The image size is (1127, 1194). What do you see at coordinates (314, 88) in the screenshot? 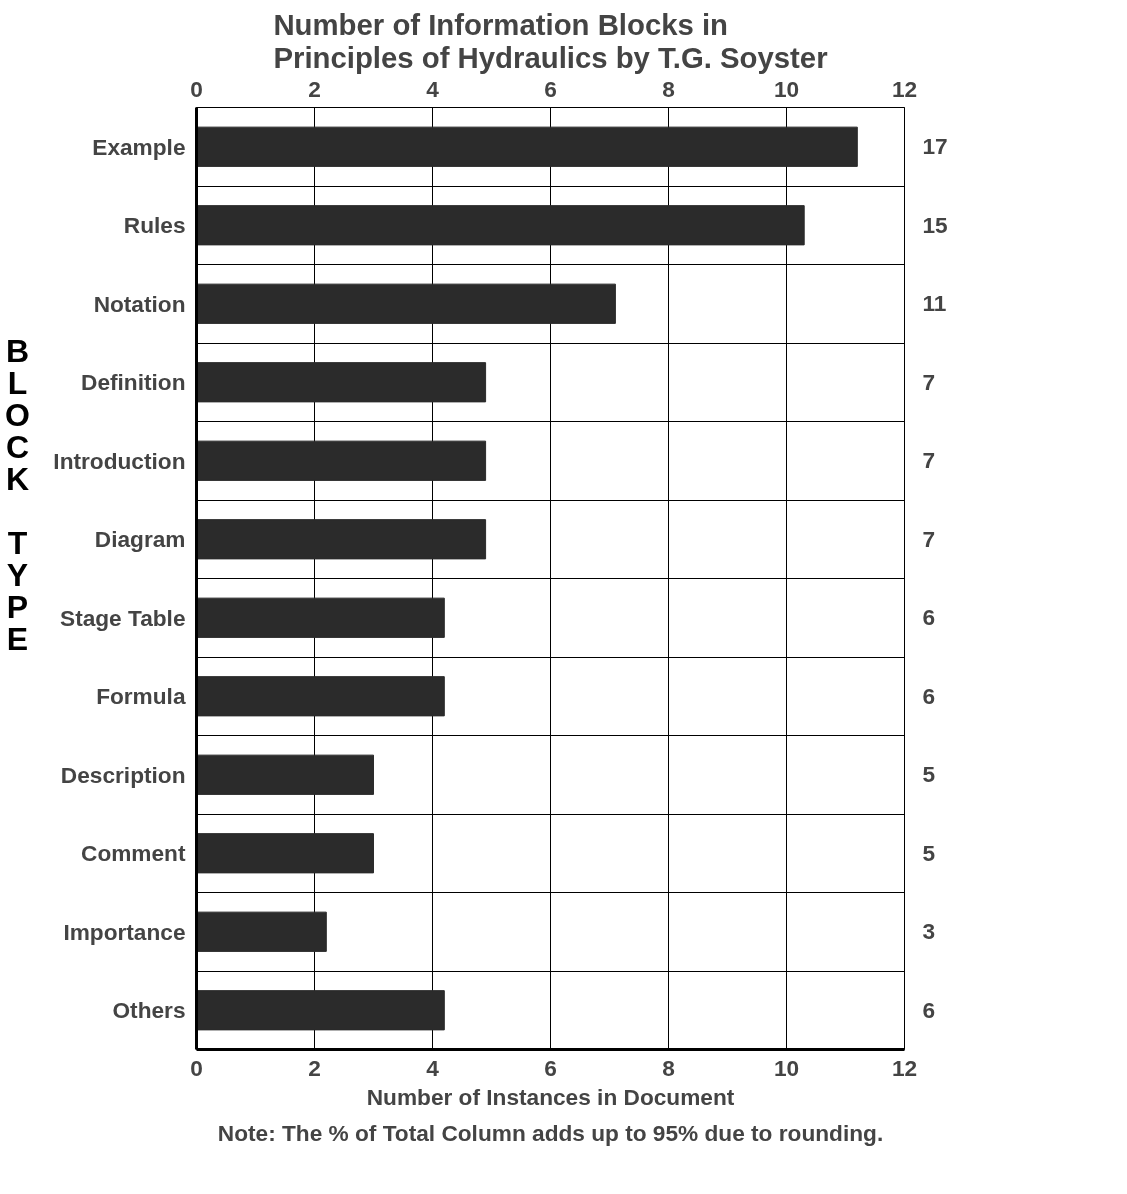
I see `x2-tick-label: 2` at bounding box center [314, 88].